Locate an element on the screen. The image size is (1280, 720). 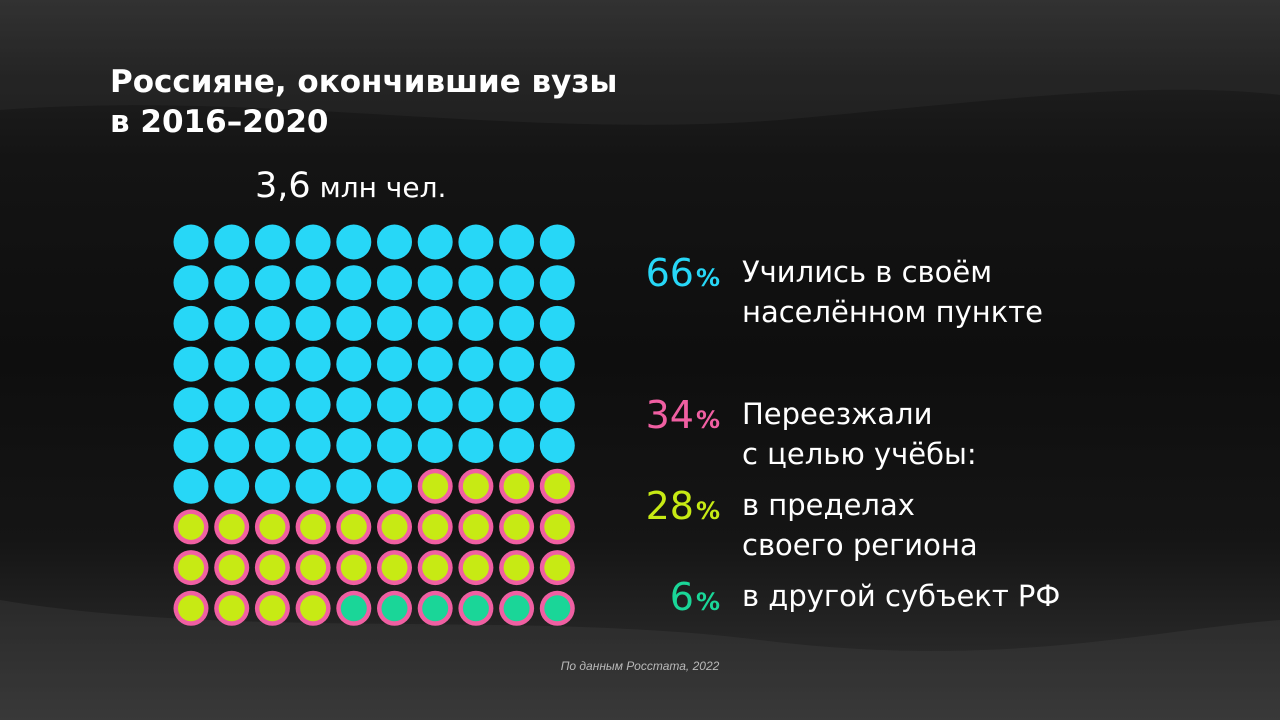
legend-percent-other-subject: 6% is located at coordinates (695, 599).